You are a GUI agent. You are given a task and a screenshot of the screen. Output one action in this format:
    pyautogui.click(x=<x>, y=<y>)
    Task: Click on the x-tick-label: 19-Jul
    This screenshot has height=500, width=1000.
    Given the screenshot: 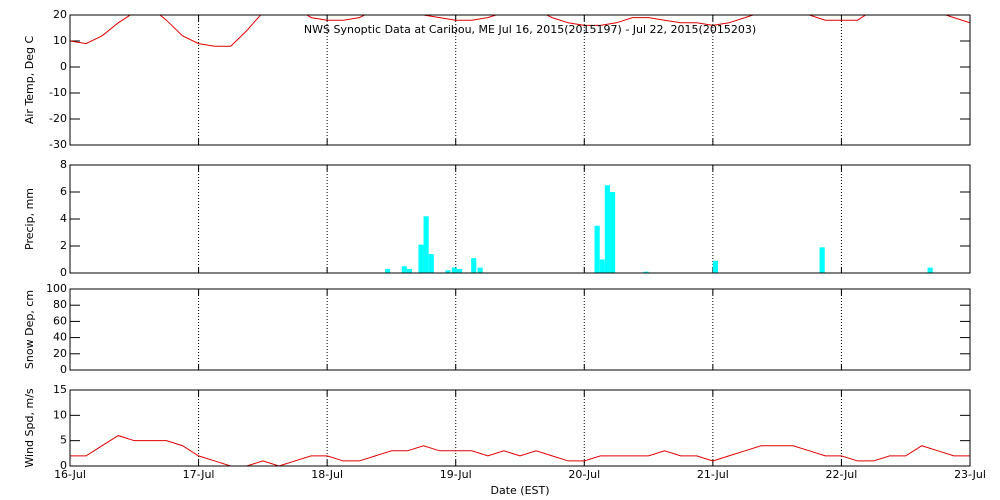 What is the action you would take?
    pyautogui.click(x=456, y=474)
    